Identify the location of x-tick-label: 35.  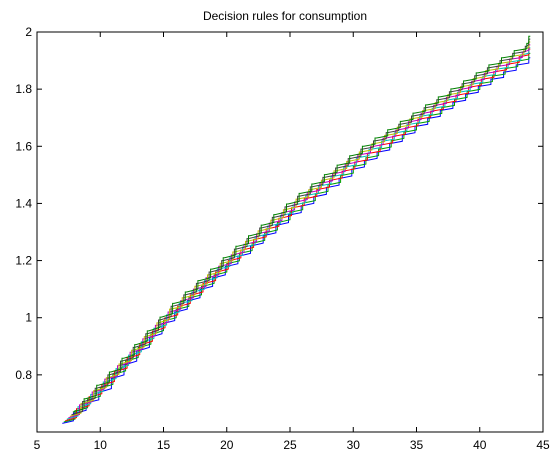
(417, 445).